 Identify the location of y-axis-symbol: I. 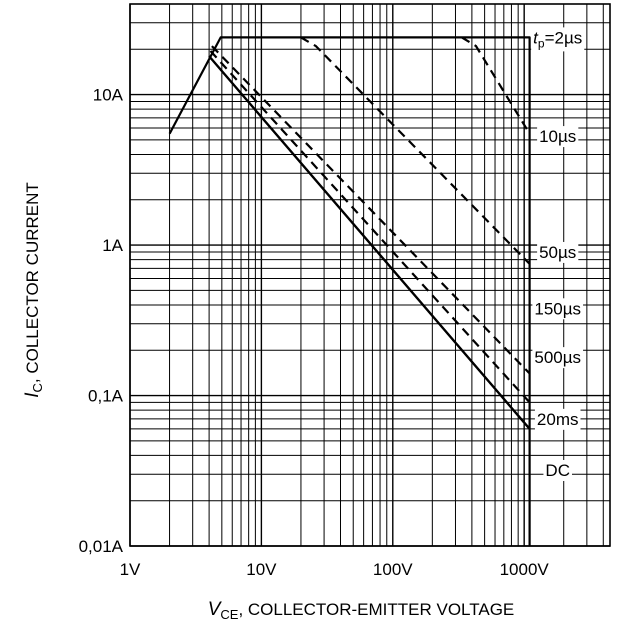
(32, 395).